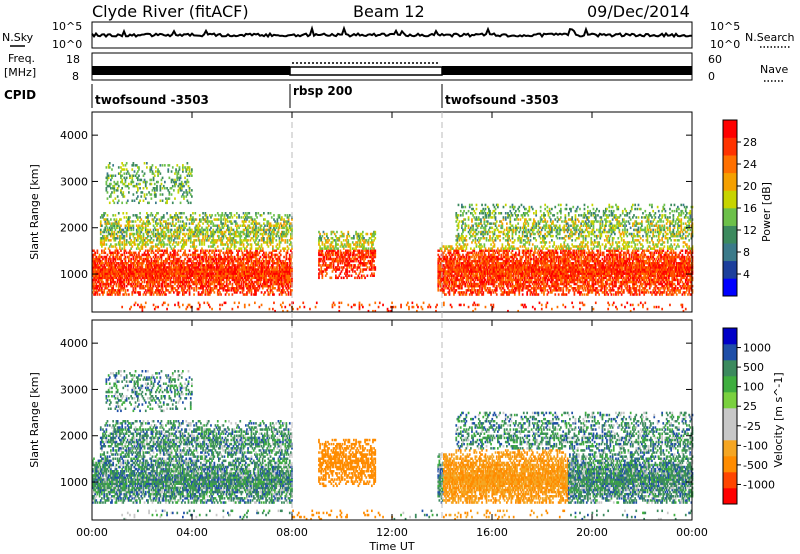  I want to click on freq-tick-high: 18, so click(73, 59).